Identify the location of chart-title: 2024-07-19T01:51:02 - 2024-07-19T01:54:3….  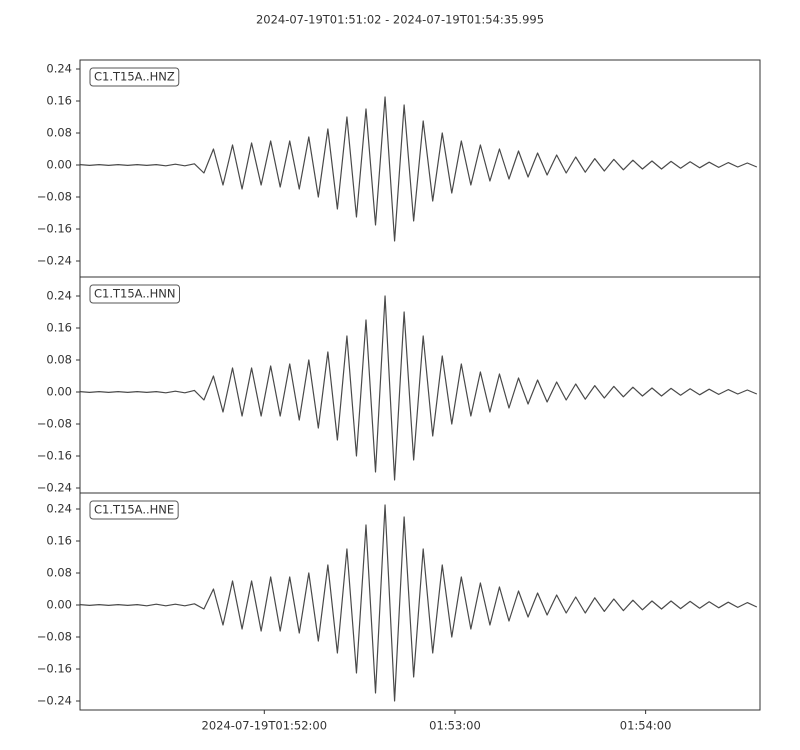
(400, 20).